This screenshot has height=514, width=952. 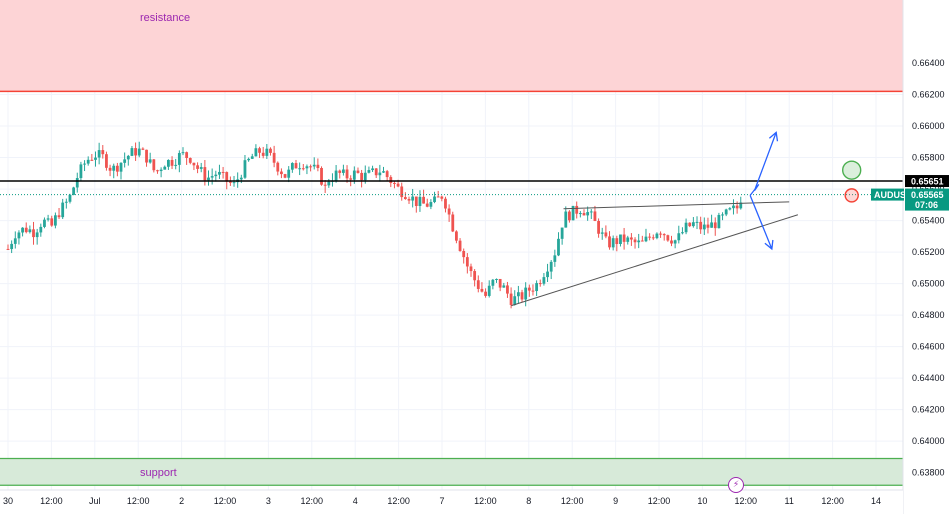 I want to click on target-circle-green, so click(x=851, y=170).